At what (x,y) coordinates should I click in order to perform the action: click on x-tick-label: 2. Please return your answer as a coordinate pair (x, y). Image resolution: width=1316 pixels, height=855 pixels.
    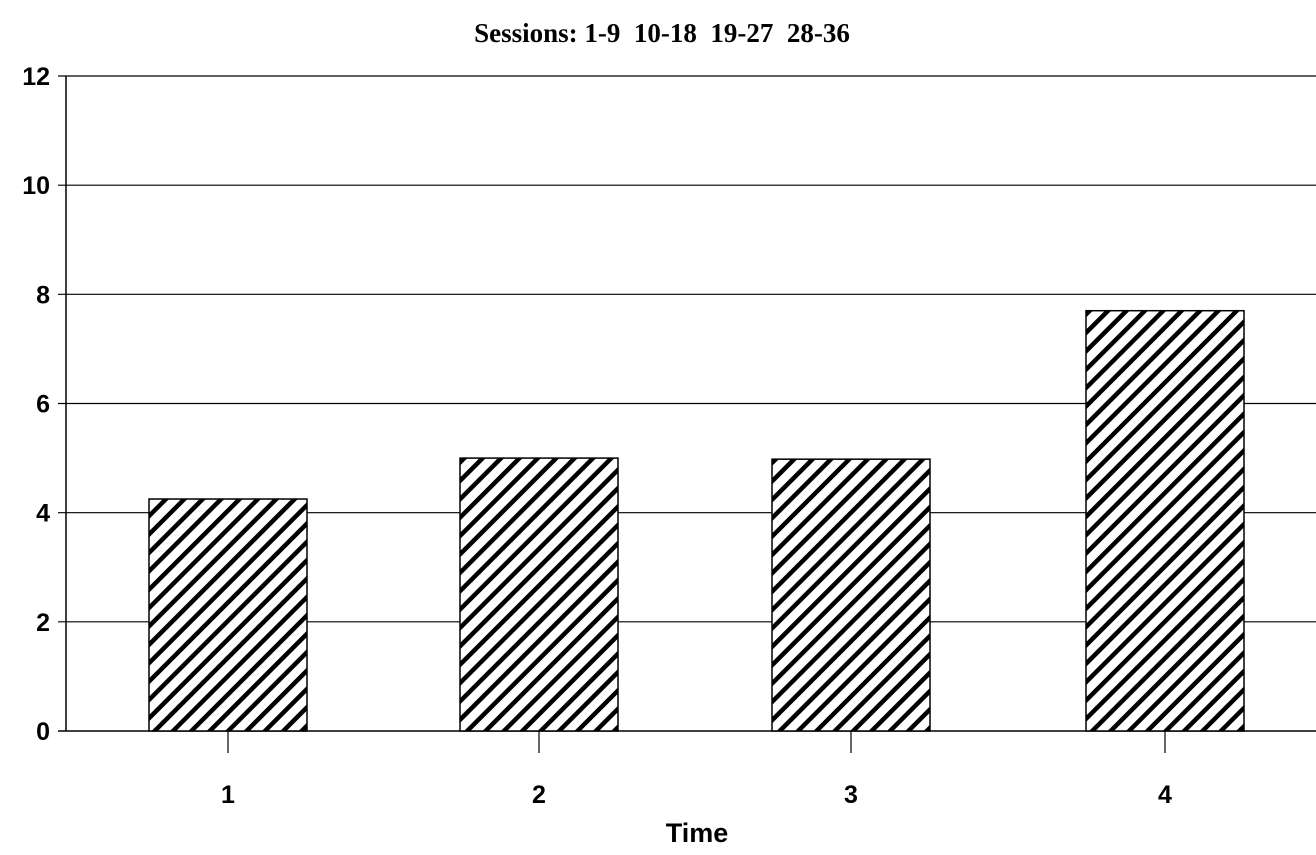
    Looking at the image, I should click on (539, 795).